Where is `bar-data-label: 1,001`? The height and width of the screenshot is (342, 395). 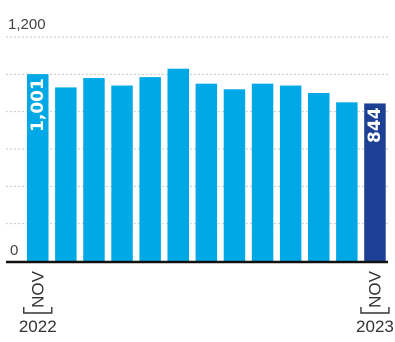
bar-data-label: 1,001 is located at coordinates (38, 105).